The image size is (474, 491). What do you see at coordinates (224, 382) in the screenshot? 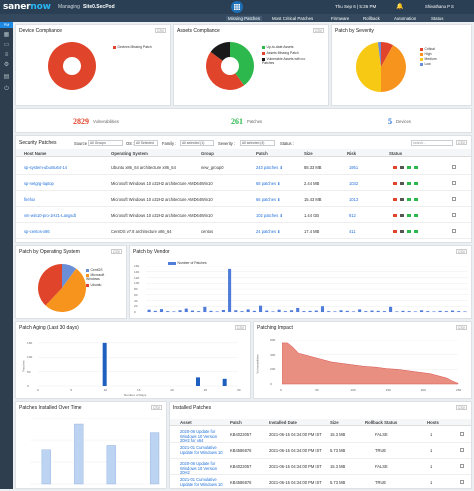
I see `aging-bar` at bounding box center [224, 382].